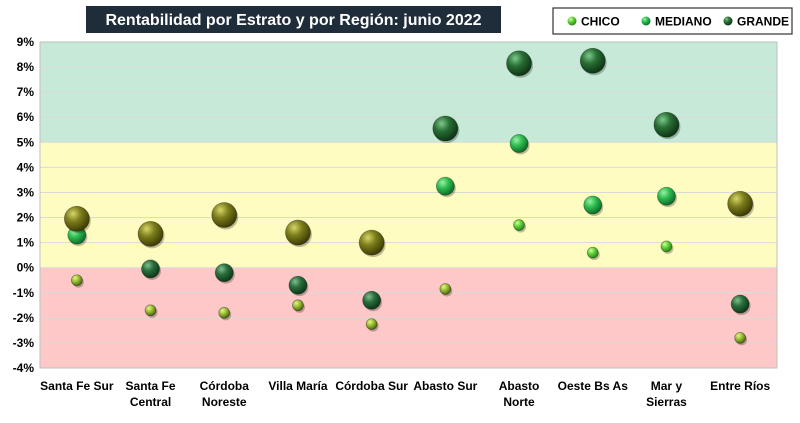 This screenshot has height=423, width=800. I want to click on y-tick-label: -1%, so click(24, 293).